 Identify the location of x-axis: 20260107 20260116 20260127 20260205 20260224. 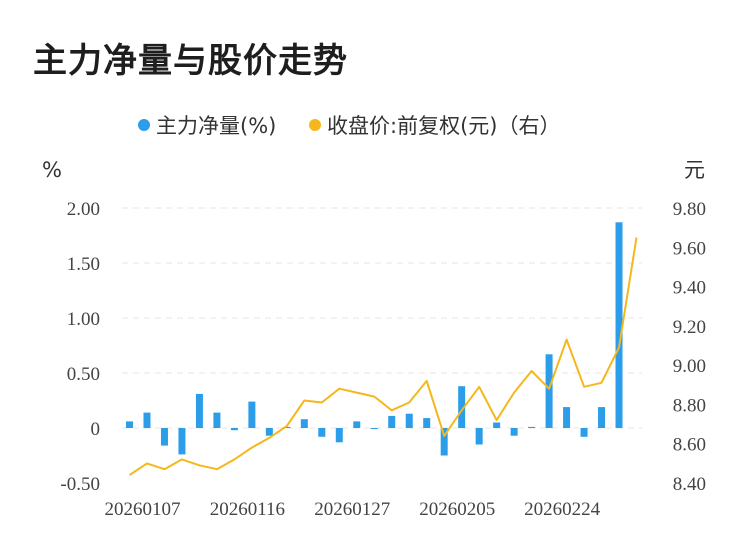
(353, 509).